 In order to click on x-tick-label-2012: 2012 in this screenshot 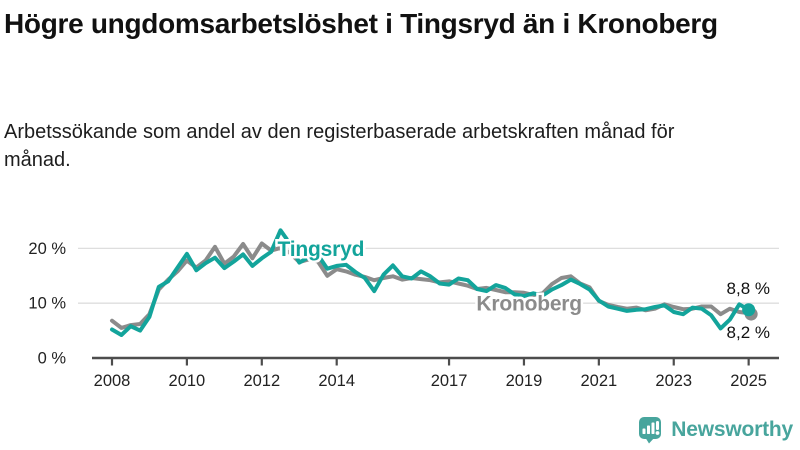, I will do `click(261, 381)`.